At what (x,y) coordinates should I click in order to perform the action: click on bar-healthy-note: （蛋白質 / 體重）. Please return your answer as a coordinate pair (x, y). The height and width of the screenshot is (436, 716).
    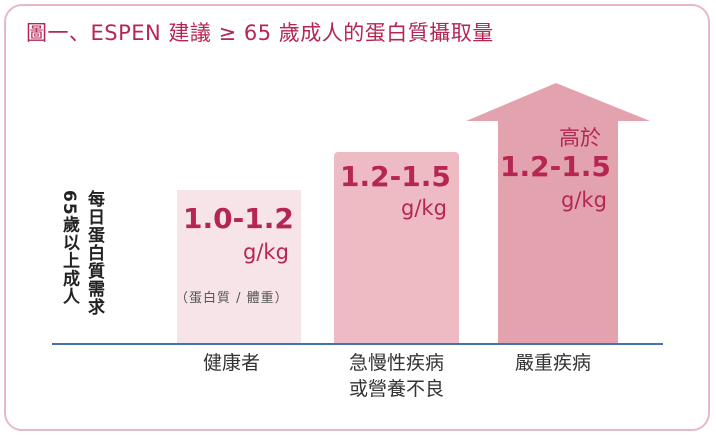
    Looking at the image, I should click on (232, 298).